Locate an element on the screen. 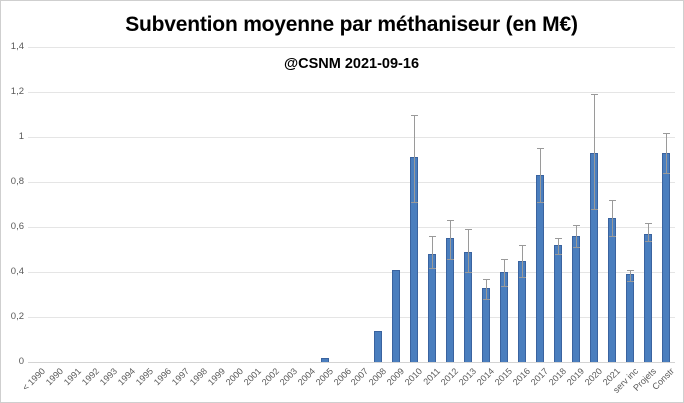 This screenshot has height=403, width=684. chart-subtitle: @CSNM 2021-09-16 is located at coordinates (351, 64).